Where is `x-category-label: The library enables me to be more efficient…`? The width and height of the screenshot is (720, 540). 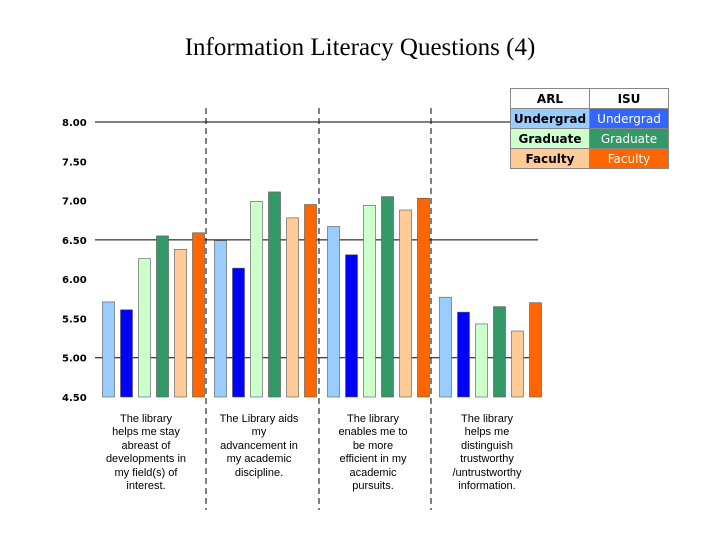
x-category-label: The library enables me to be more efficient… is located at coordinates (373, 453).